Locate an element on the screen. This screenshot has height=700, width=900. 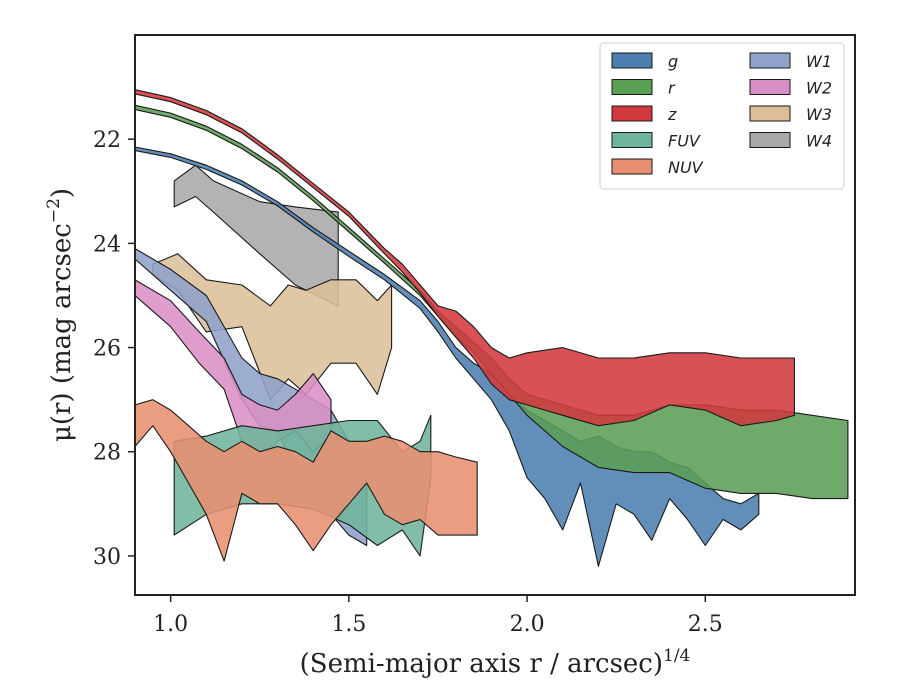
y-tick-label: 22 is located at coordinates (107, 140).